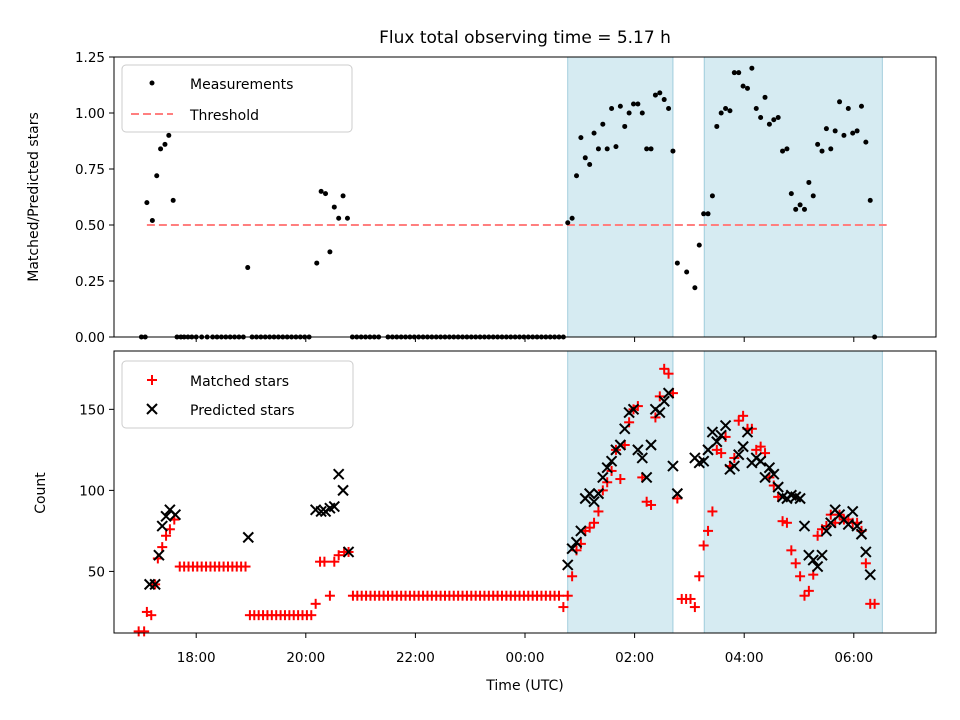 This screenshot has height=720, width=960. I want to click on top-y-tick-label: 0.00, so click(90, 338).